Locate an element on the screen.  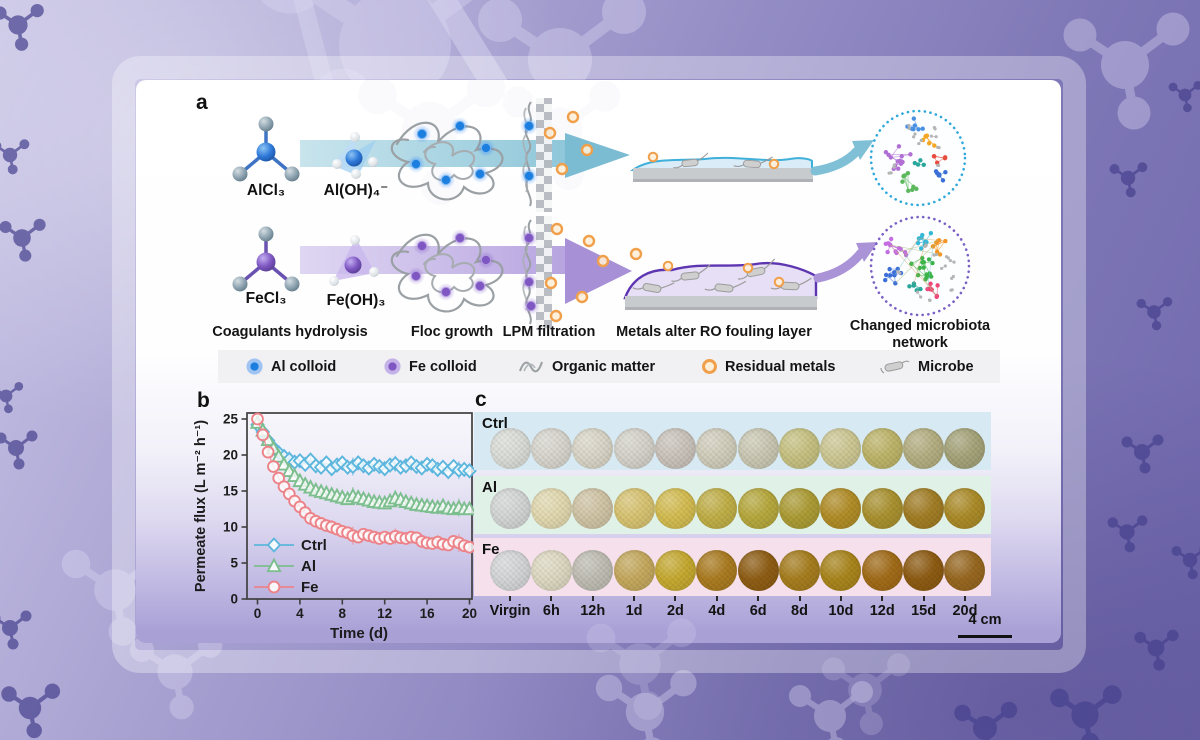
time-label: 6d is located at coordinates (758, 611).